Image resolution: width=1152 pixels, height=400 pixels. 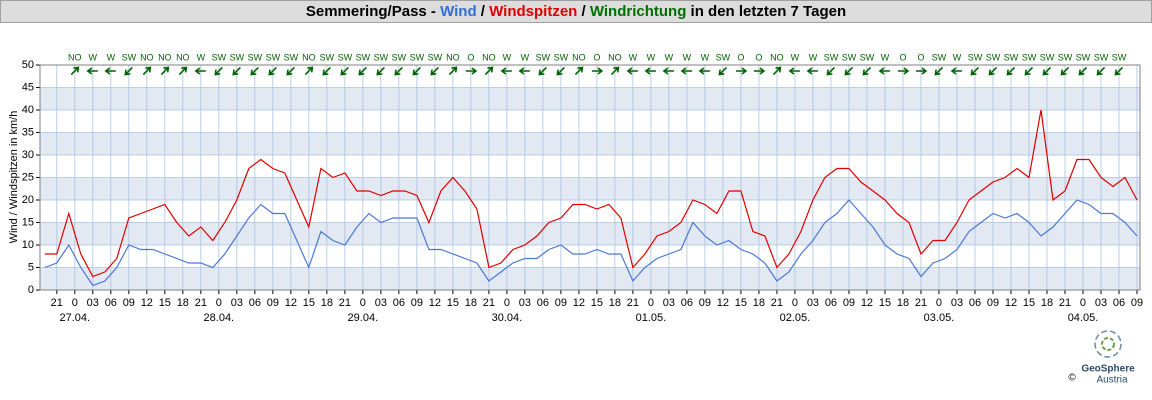 I want to click on y-tick-label: 30, so click(x=28, y=155).